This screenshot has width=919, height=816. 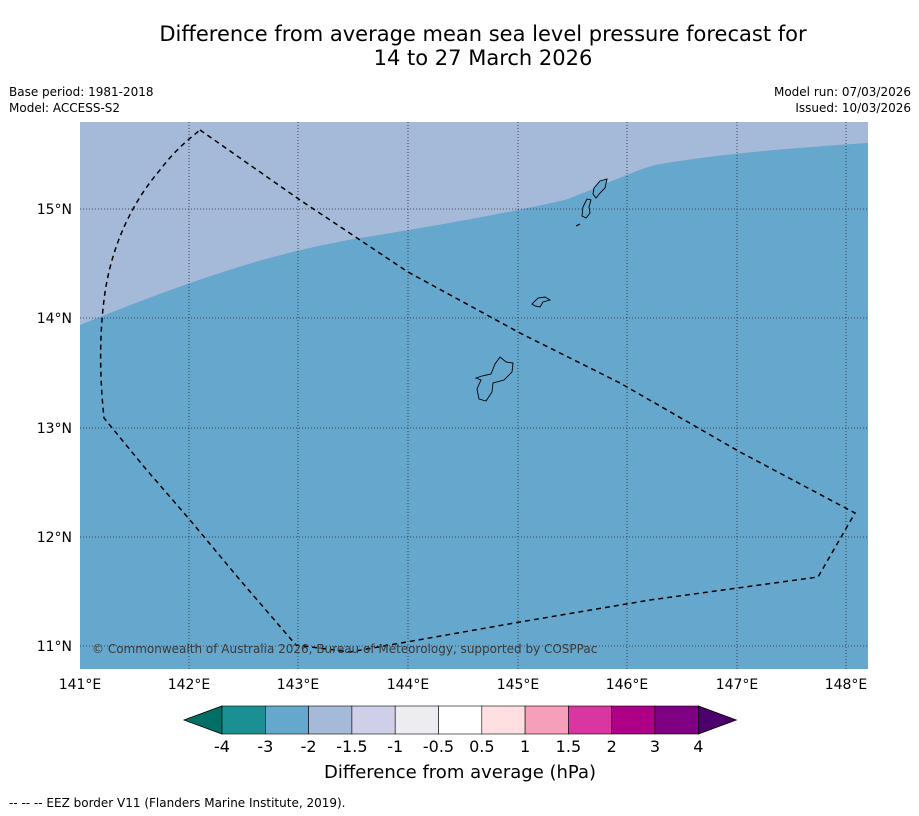 I want to click on saipan-island, so click(x=600, y=188).